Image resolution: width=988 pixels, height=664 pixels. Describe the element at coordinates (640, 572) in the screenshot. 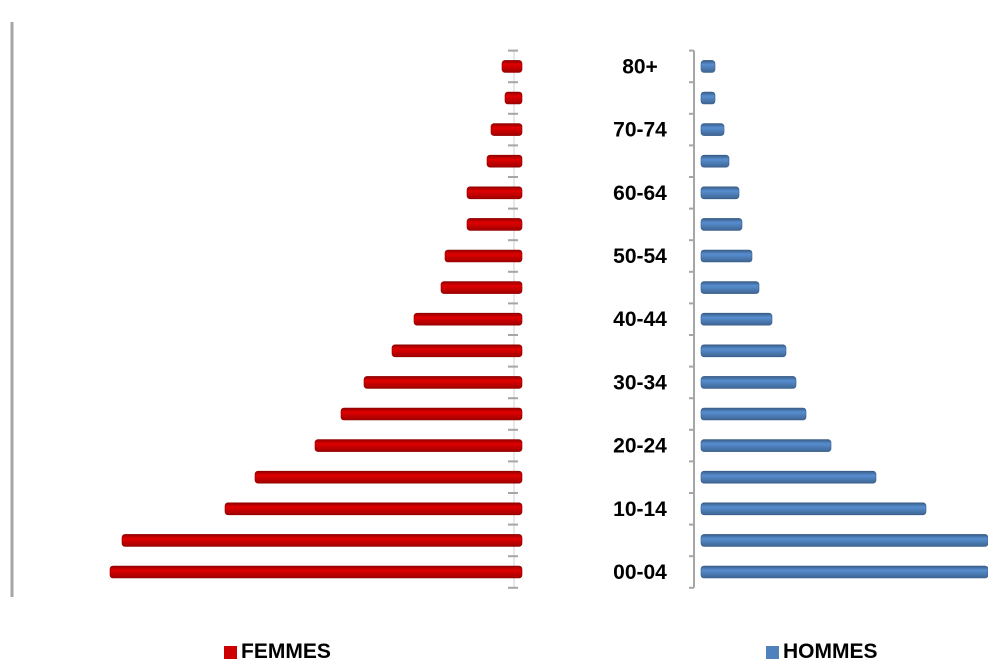

I see `tick-label-00-04: 00-04` at that location.